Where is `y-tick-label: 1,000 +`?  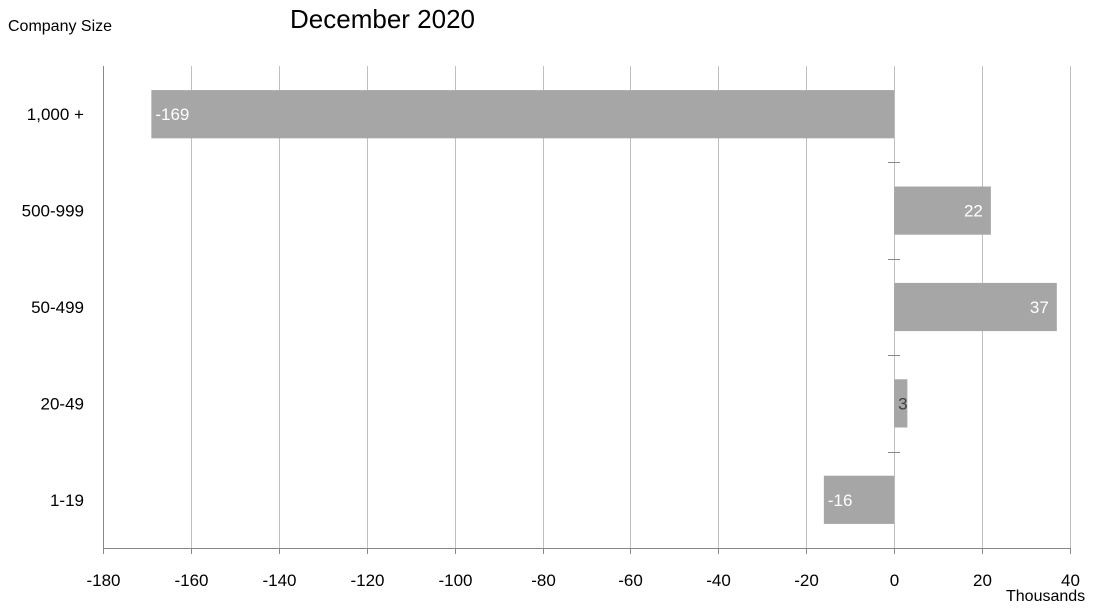 y-tick-label: 1,000 + is located at coordinates (55, 114).